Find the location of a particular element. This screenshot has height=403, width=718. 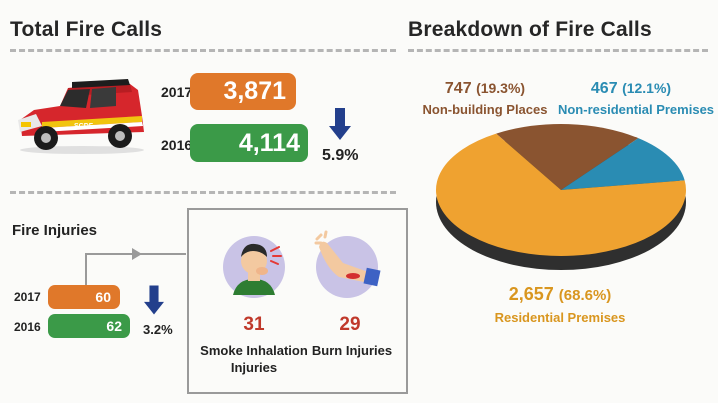

smoke-inhalation-label: Smoke Inhalation is located at coordinates (254, 350).